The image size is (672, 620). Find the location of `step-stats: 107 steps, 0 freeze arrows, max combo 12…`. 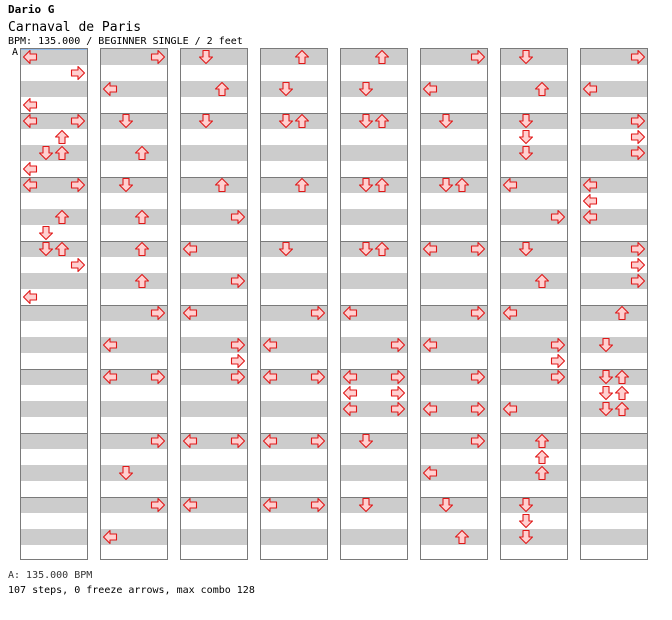

step-stats: 107 steps, 0 freeze arrows, max combo 12… is located at coordinates (131, 590).